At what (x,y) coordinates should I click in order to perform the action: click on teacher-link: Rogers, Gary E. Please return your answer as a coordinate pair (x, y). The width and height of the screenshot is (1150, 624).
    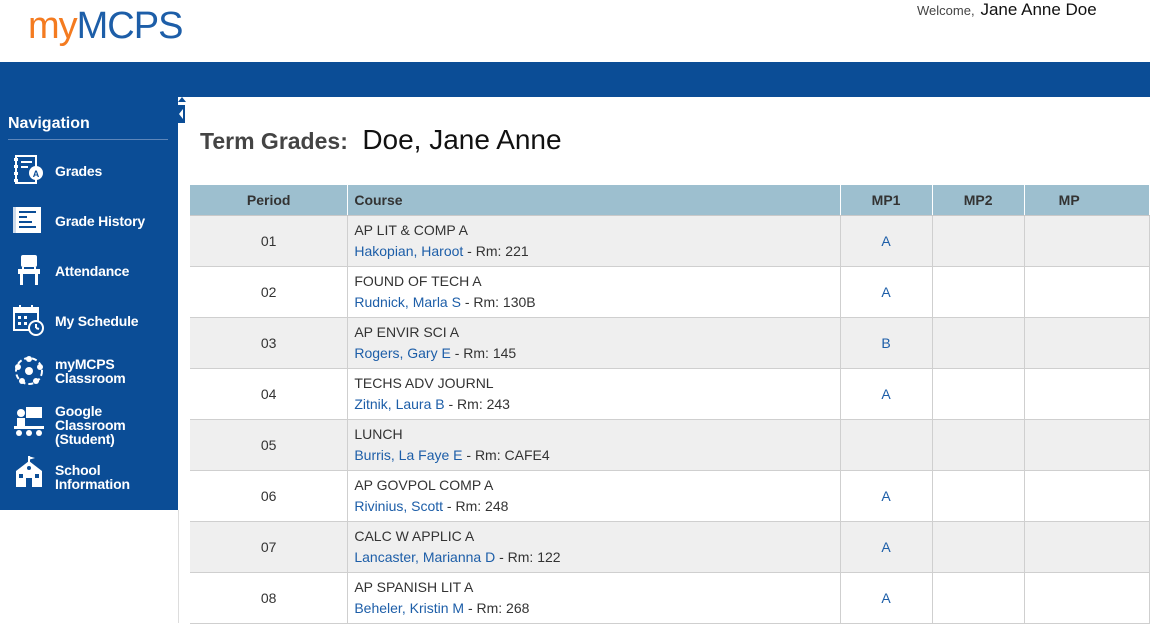
    Looking at the image, I should click on (402, 353).